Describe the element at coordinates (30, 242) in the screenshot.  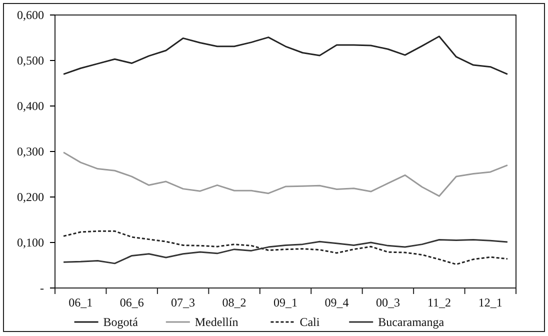
I see `y-tick-label: 0,100` at that location.